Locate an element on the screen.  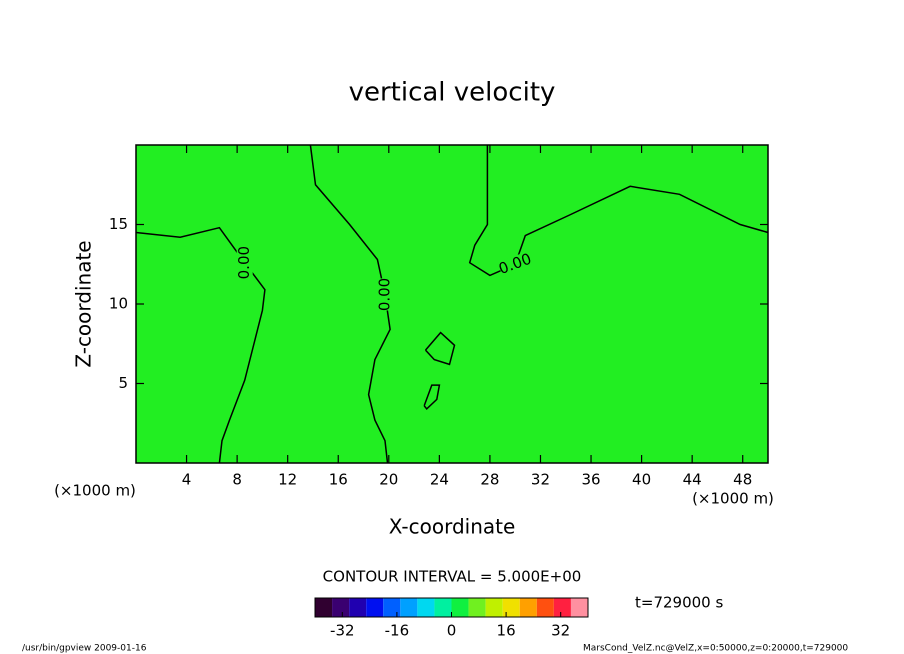
y-unit: (×1000 m) is located at coordinates (95, 491).